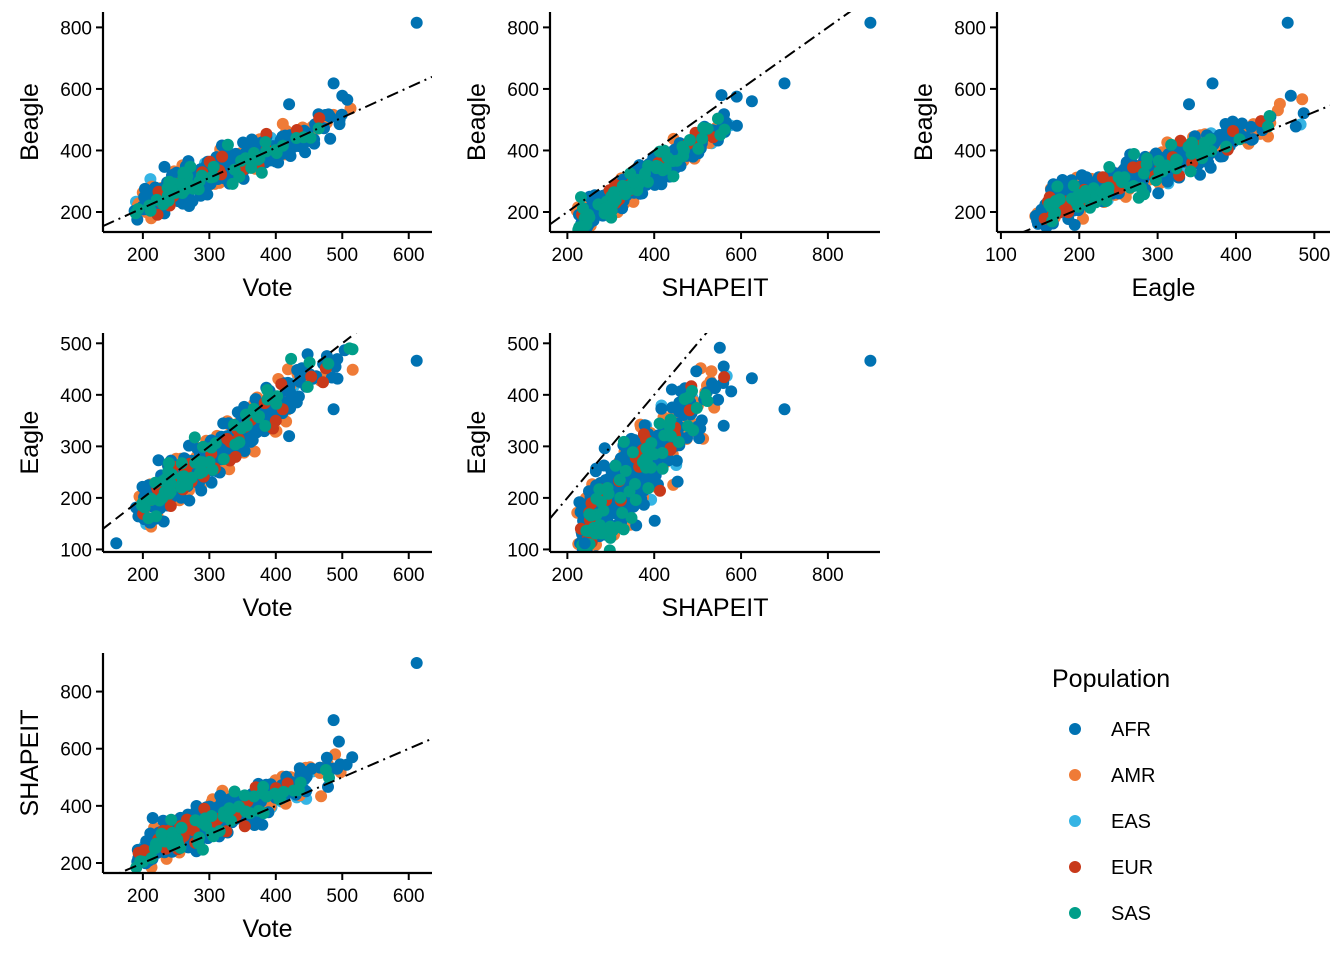  What do you see at coordinates (970, 90) in the screenshot?
I see `y-tick-label: 600` at bounding box center [970, 90].